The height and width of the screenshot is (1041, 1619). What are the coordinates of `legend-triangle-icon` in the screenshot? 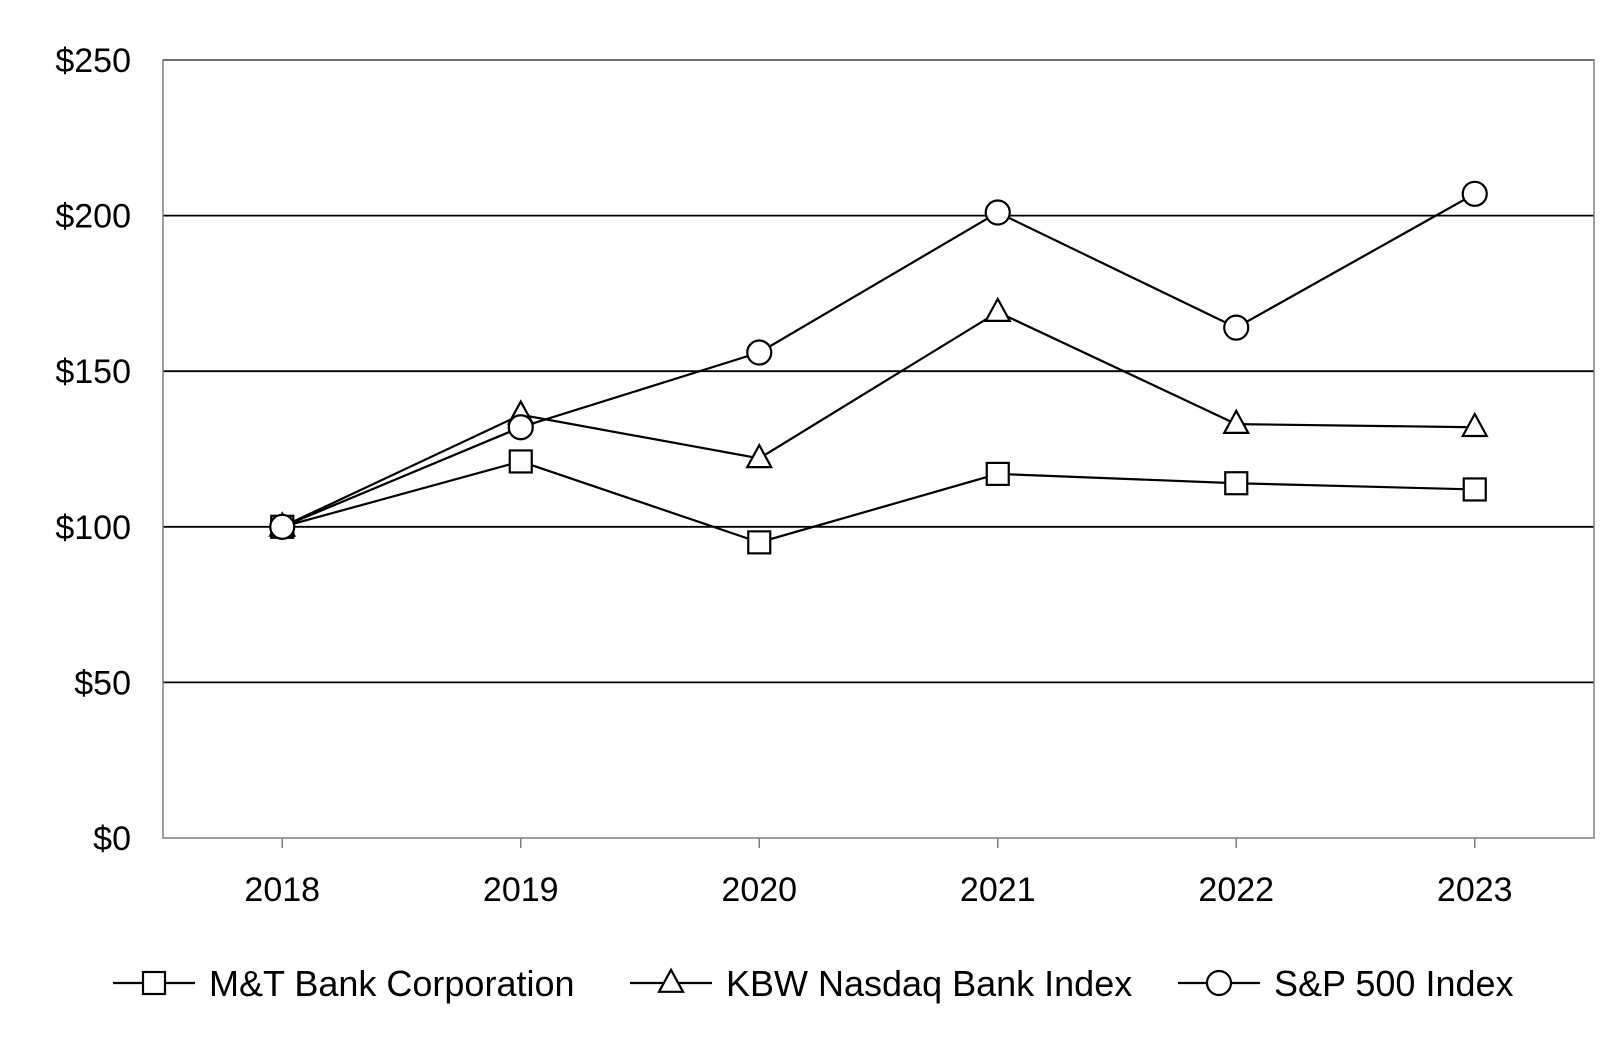 It's located at (671, 980).